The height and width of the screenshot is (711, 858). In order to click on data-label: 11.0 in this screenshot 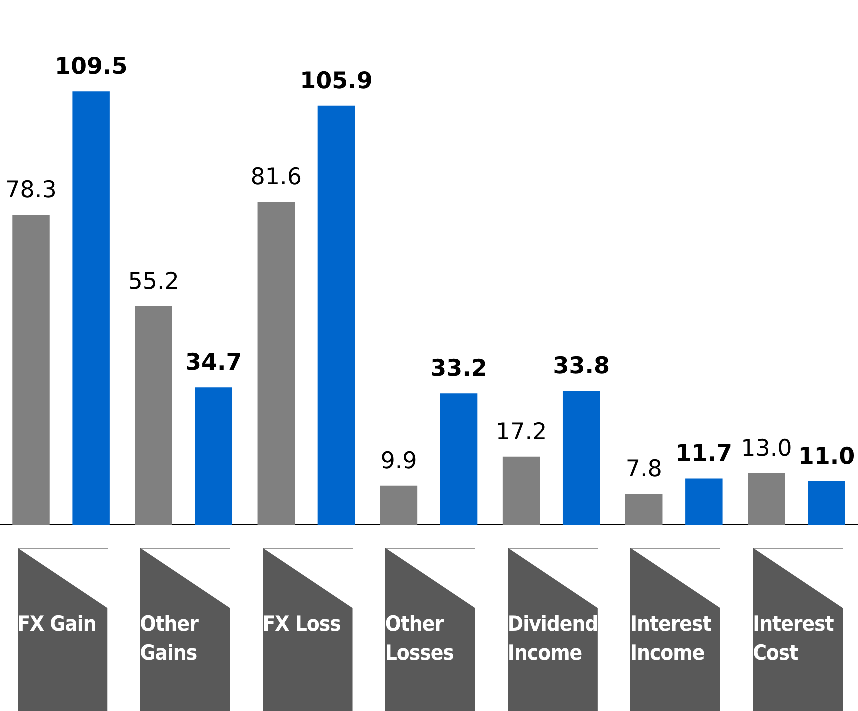, I will do `click(827, 457)`.